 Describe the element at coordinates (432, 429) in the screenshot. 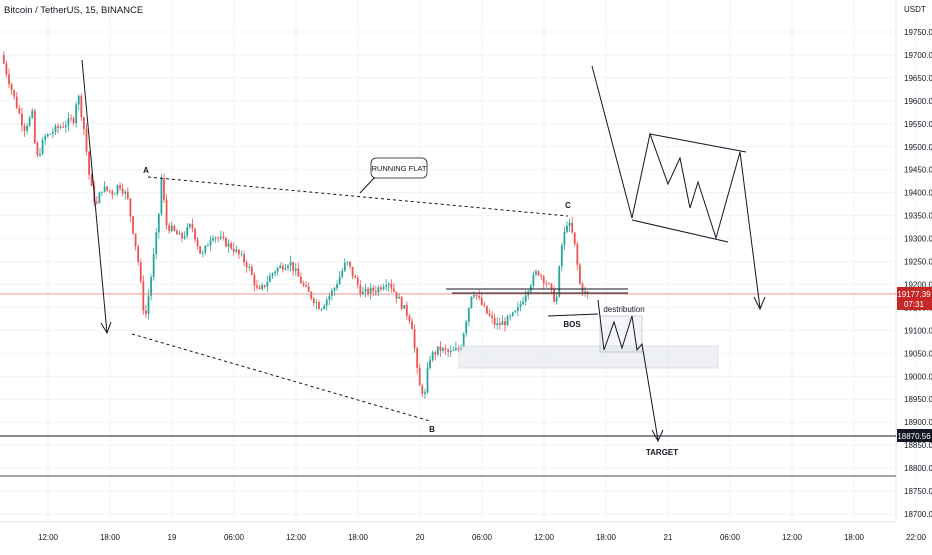

I see `point-b-label: B` at that location.